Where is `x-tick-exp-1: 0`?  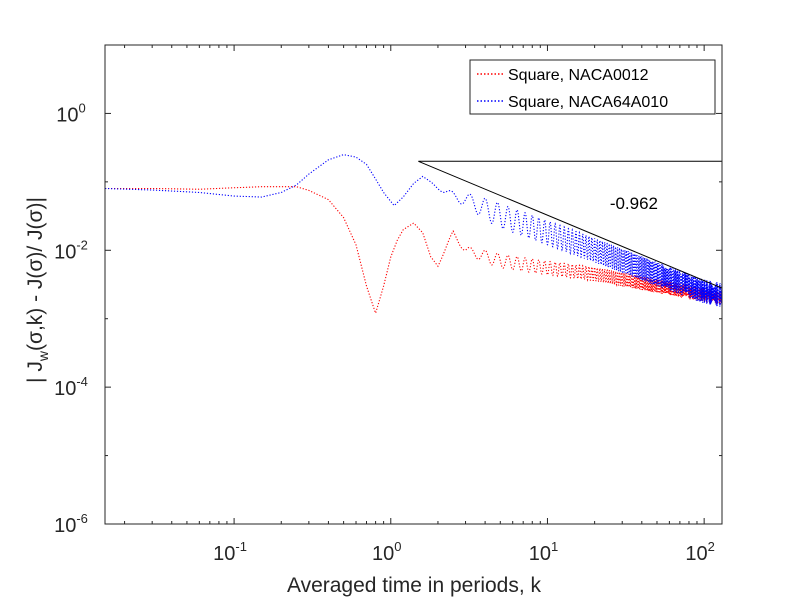 x-tick-exp-1: 0 is located at coordinates (397, 546).